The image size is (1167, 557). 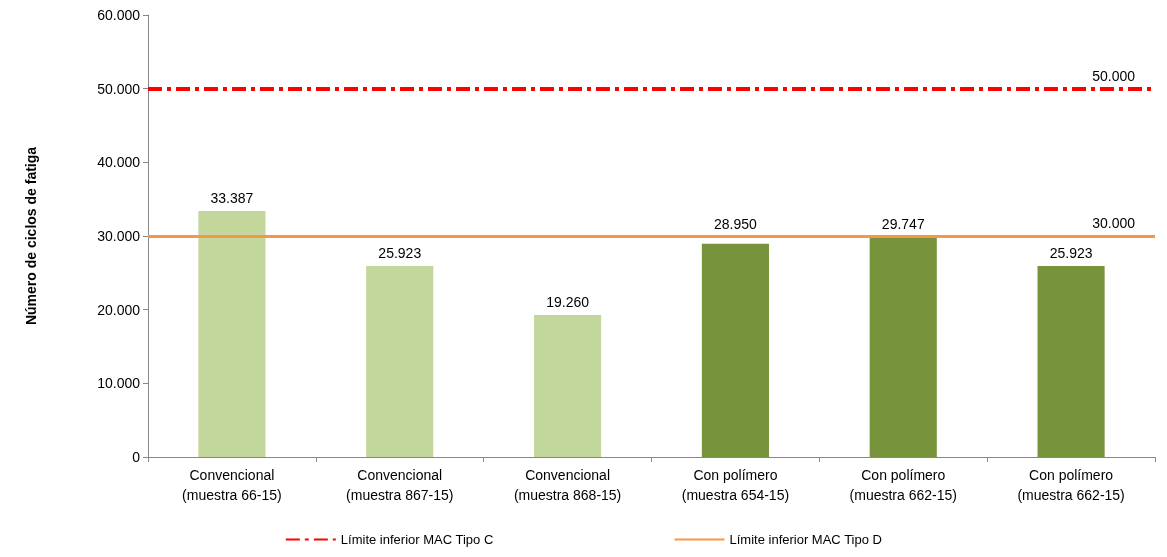 What do you see at coordinates (119, 88) in the screenshot?
I see `y-tick-label: 50.000` at bounding box center [119, 88].